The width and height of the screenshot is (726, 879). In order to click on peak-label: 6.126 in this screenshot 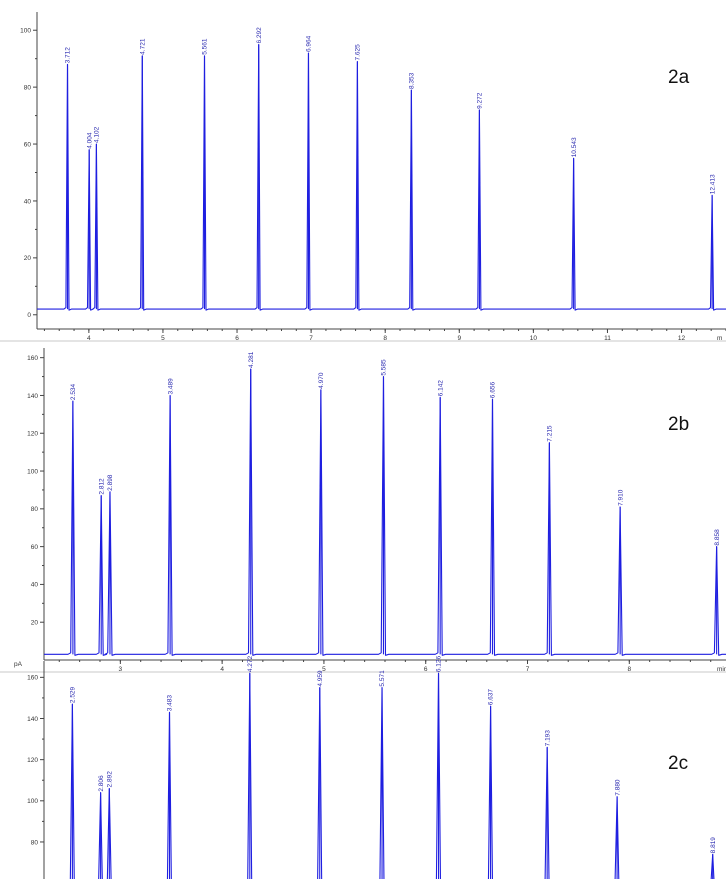, I will do `click(439, 664)`.